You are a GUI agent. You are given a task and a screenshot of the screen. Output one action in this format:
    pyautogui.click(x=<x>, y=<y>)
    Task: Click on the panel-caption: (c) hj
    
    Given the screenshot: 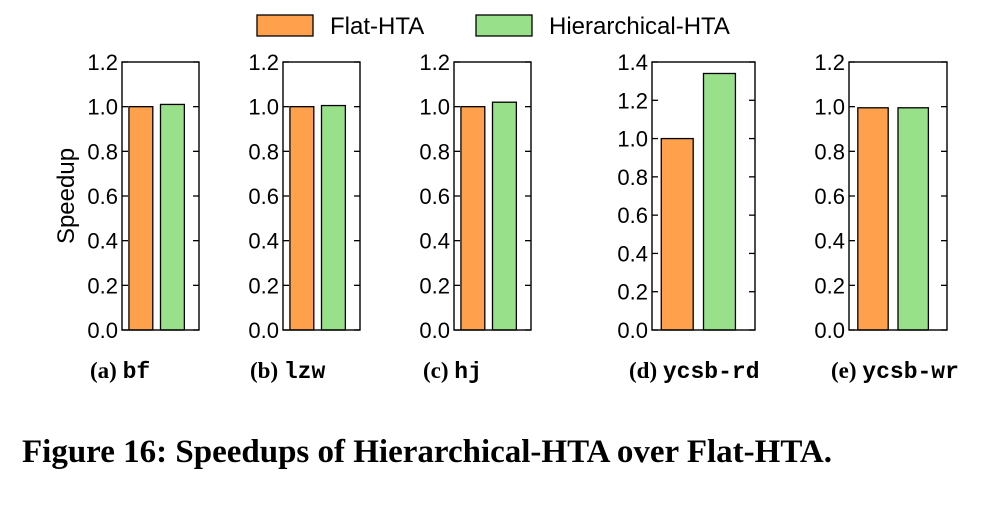 What is the action you would take?
    pyautogui.click(x=452, y=371)
    